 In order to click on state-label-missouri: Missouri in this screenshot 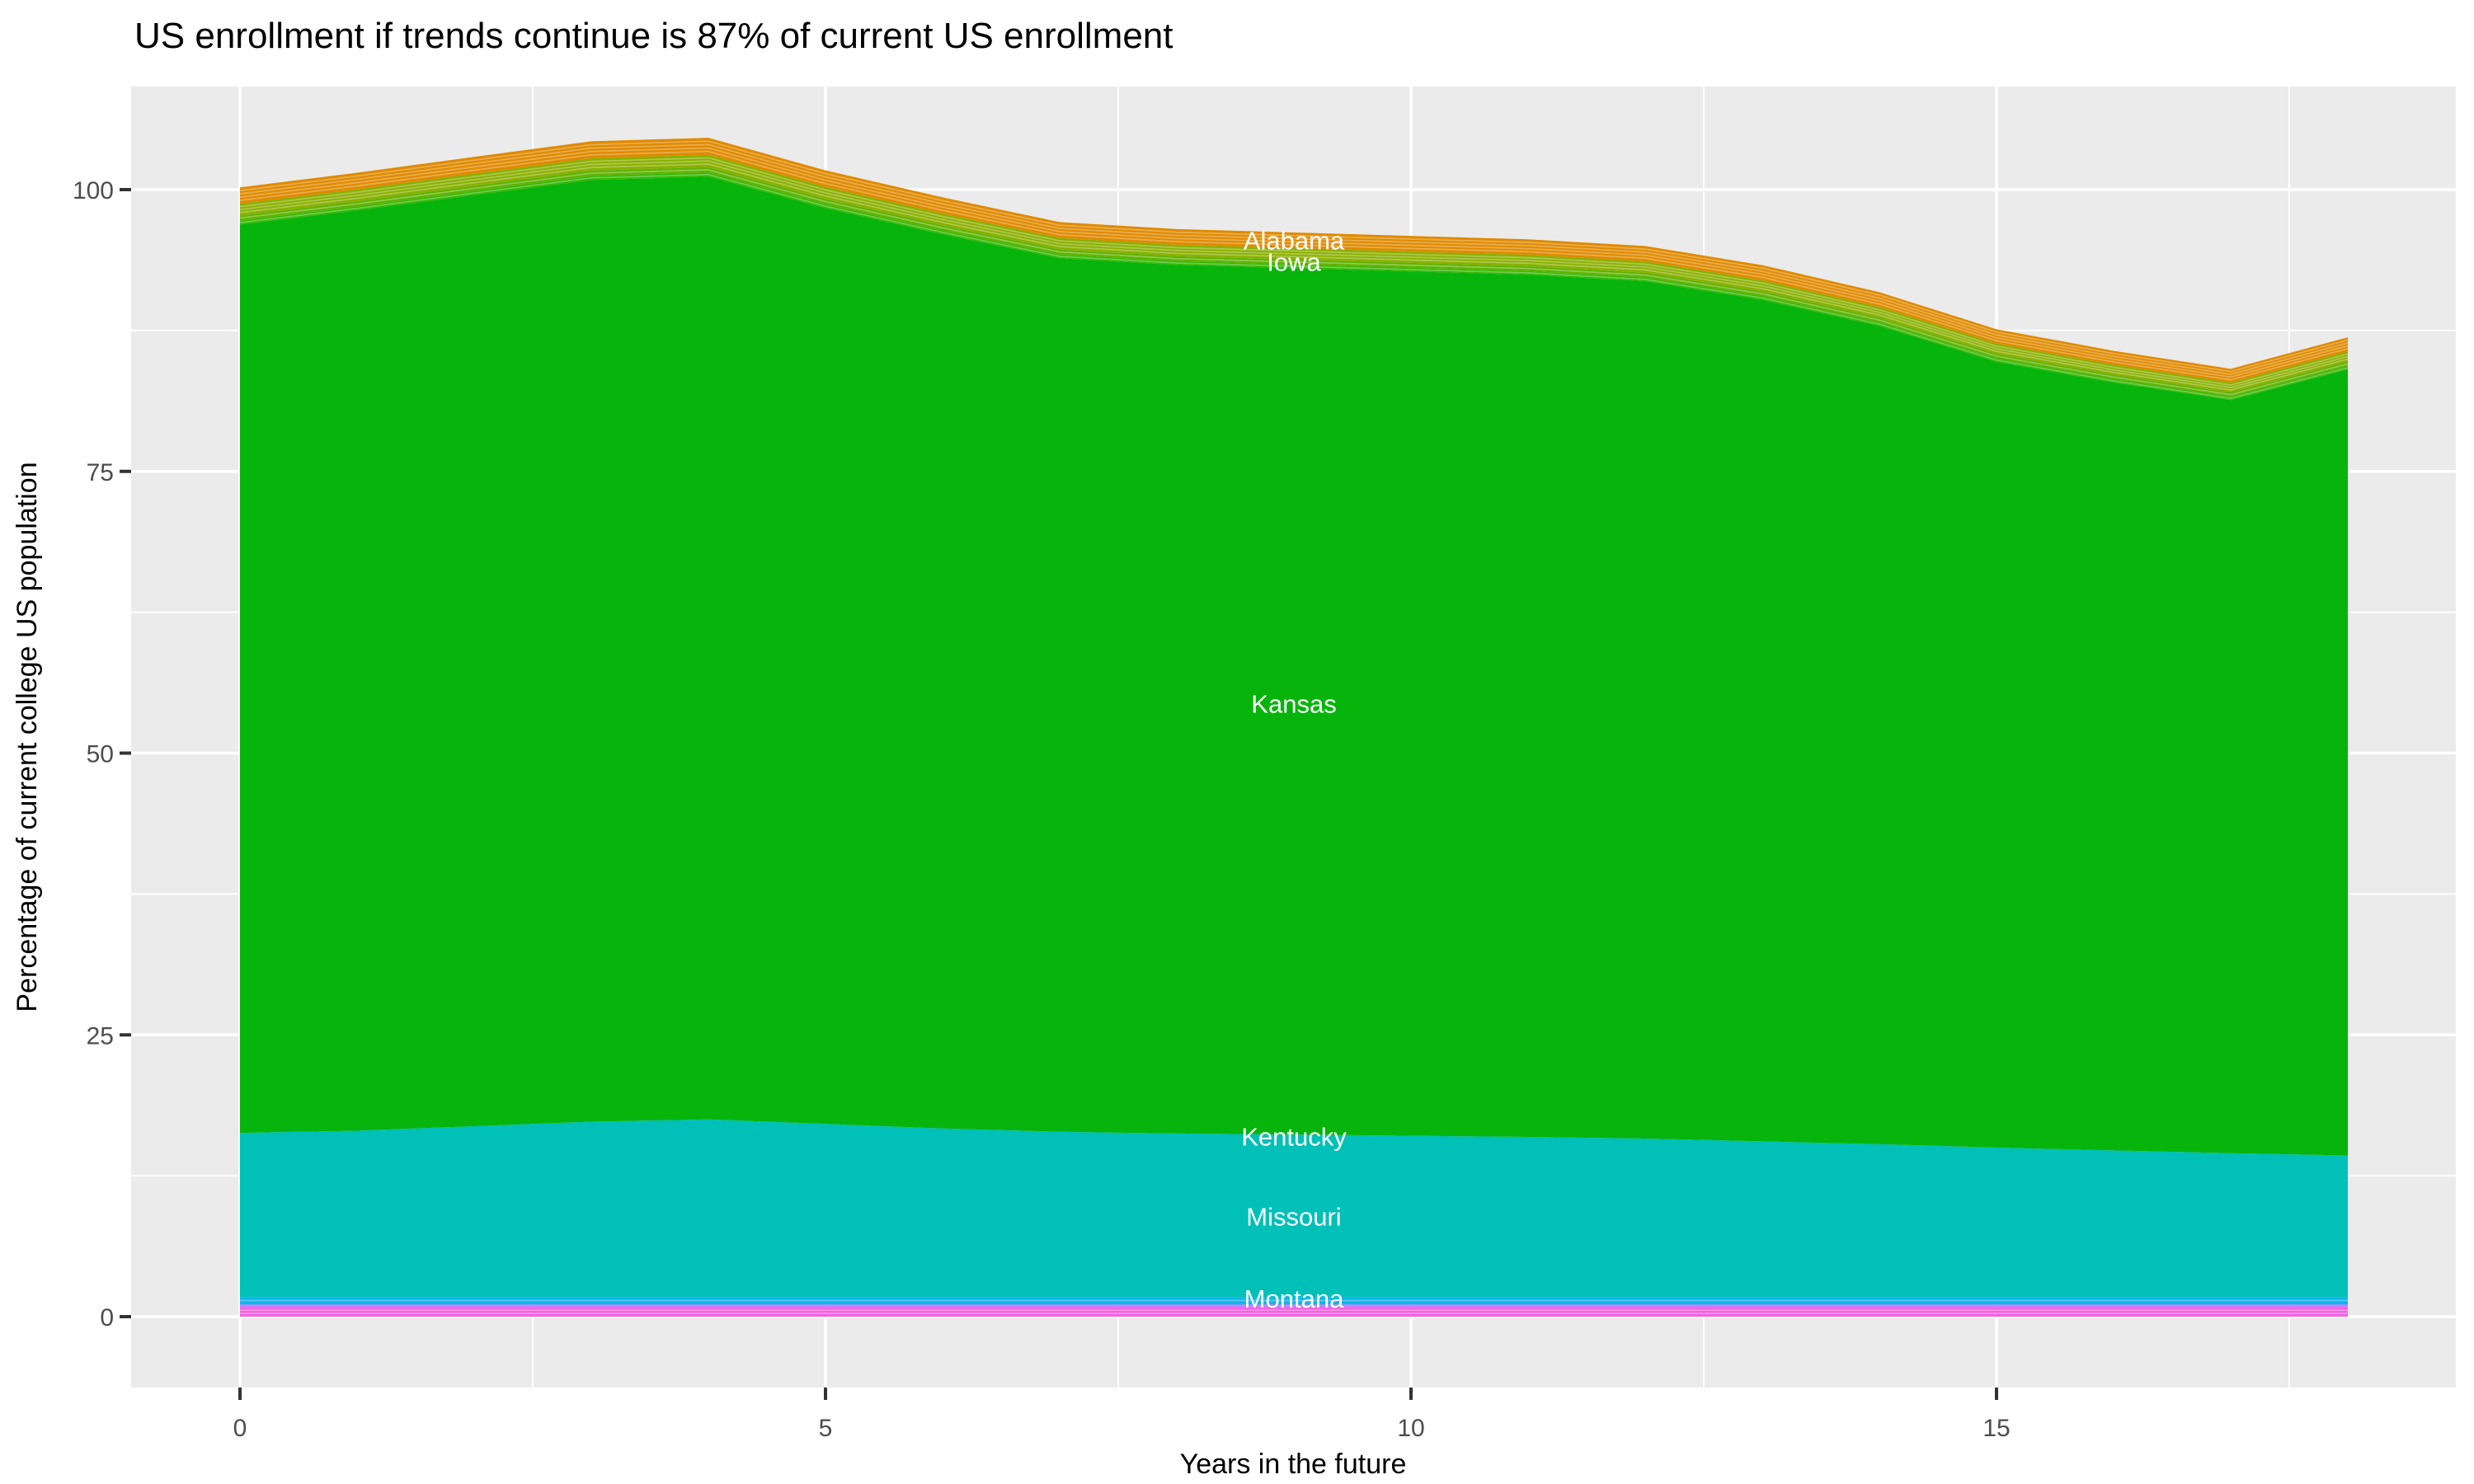, I will do `click(1293, 1216)`.